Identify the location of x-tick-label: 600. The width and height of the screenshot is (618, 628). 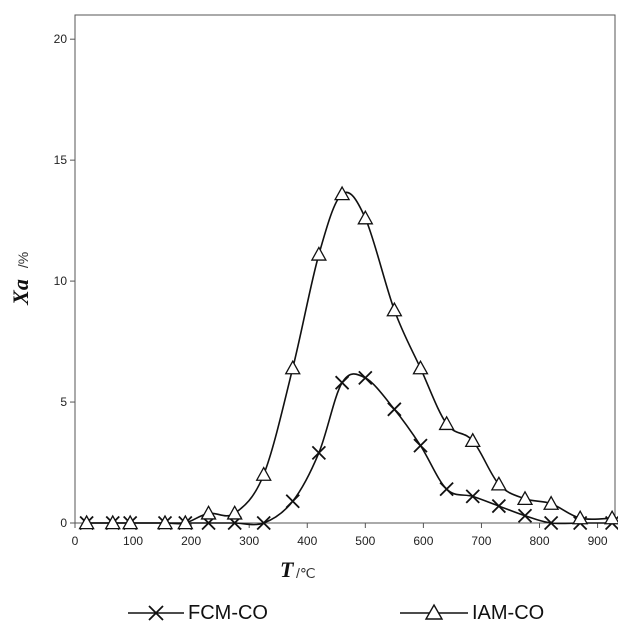
(423, 541).